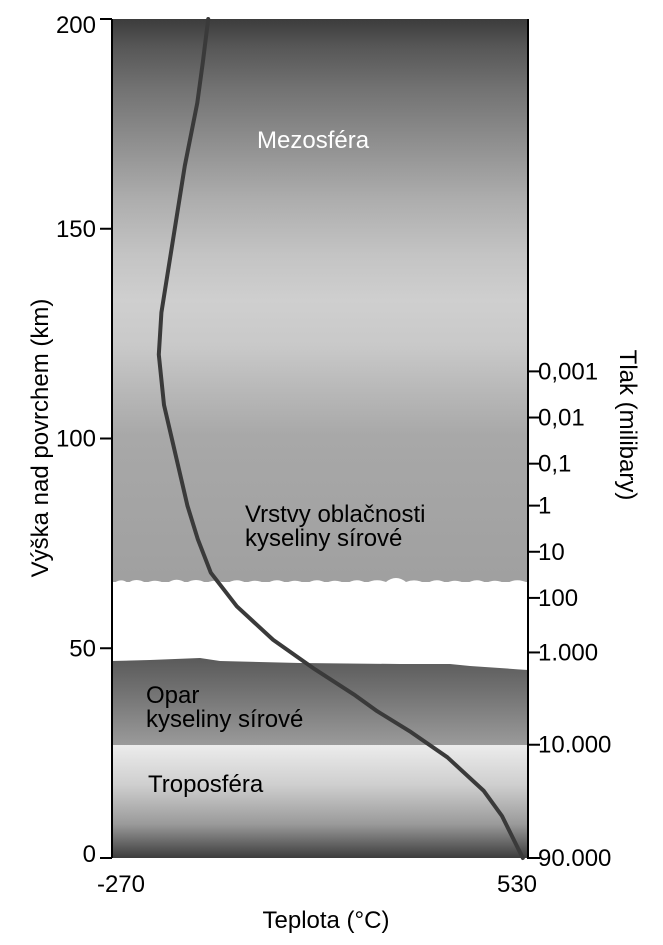 The image size is (663, 945). What do you see at coordinates (574, 745) in the screenshot?
I see `y2-tick-label-1: 10.000` at bounding box center [574, 745].